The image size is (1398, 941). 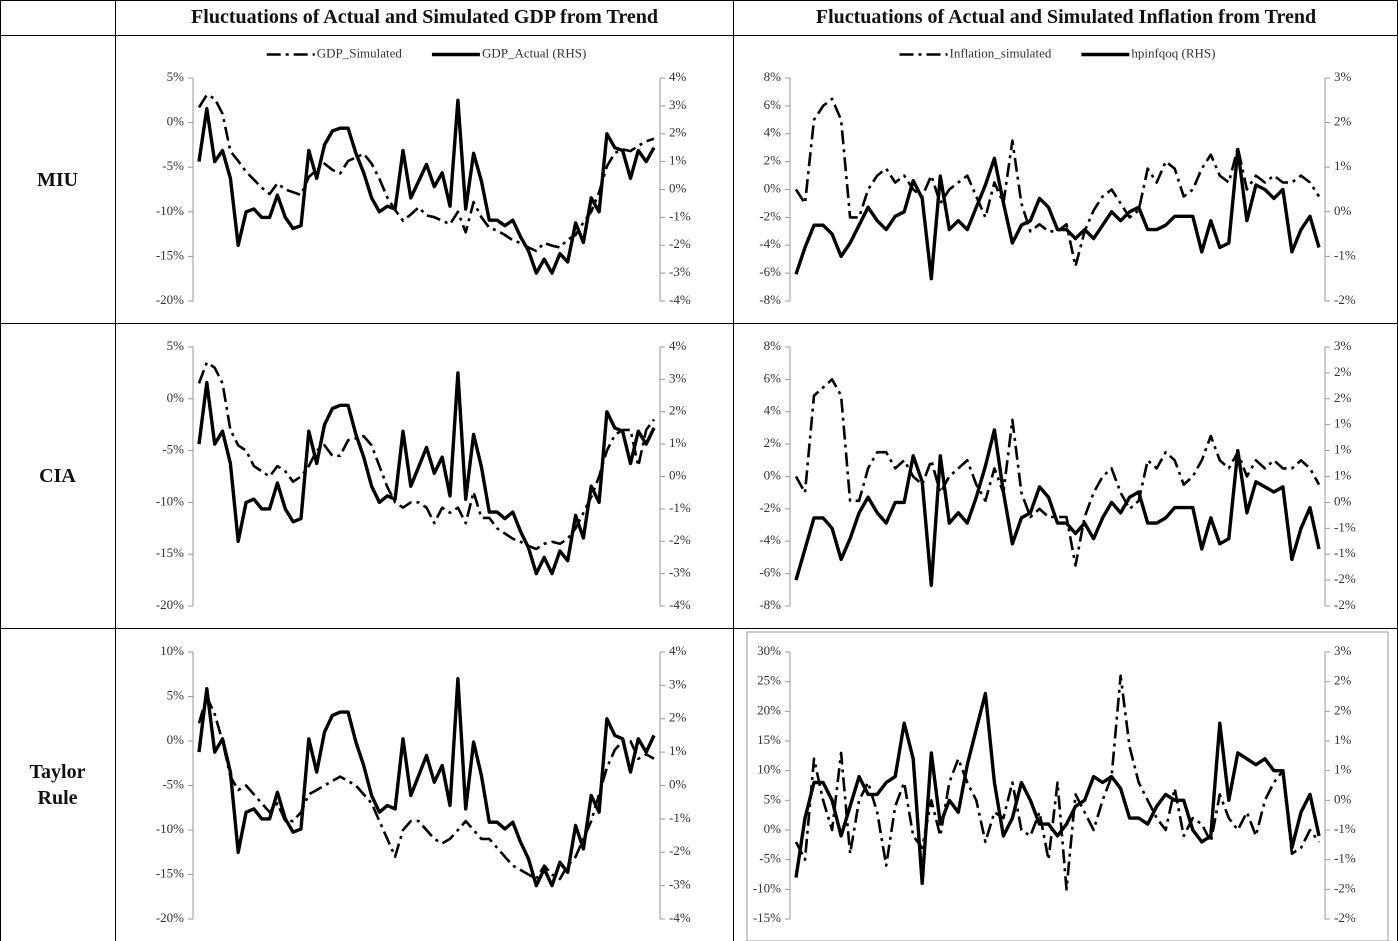 What do you see at coordinates (769, 680) in the screenshot?
I see `y-tick-label: 25%` at bounding box center [769, 680].